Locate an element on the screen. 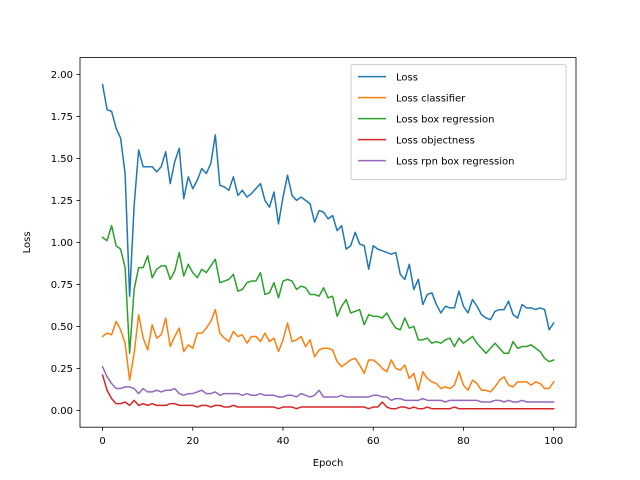  y-tick-label: 0.75 is located at coordinates (62, 285).